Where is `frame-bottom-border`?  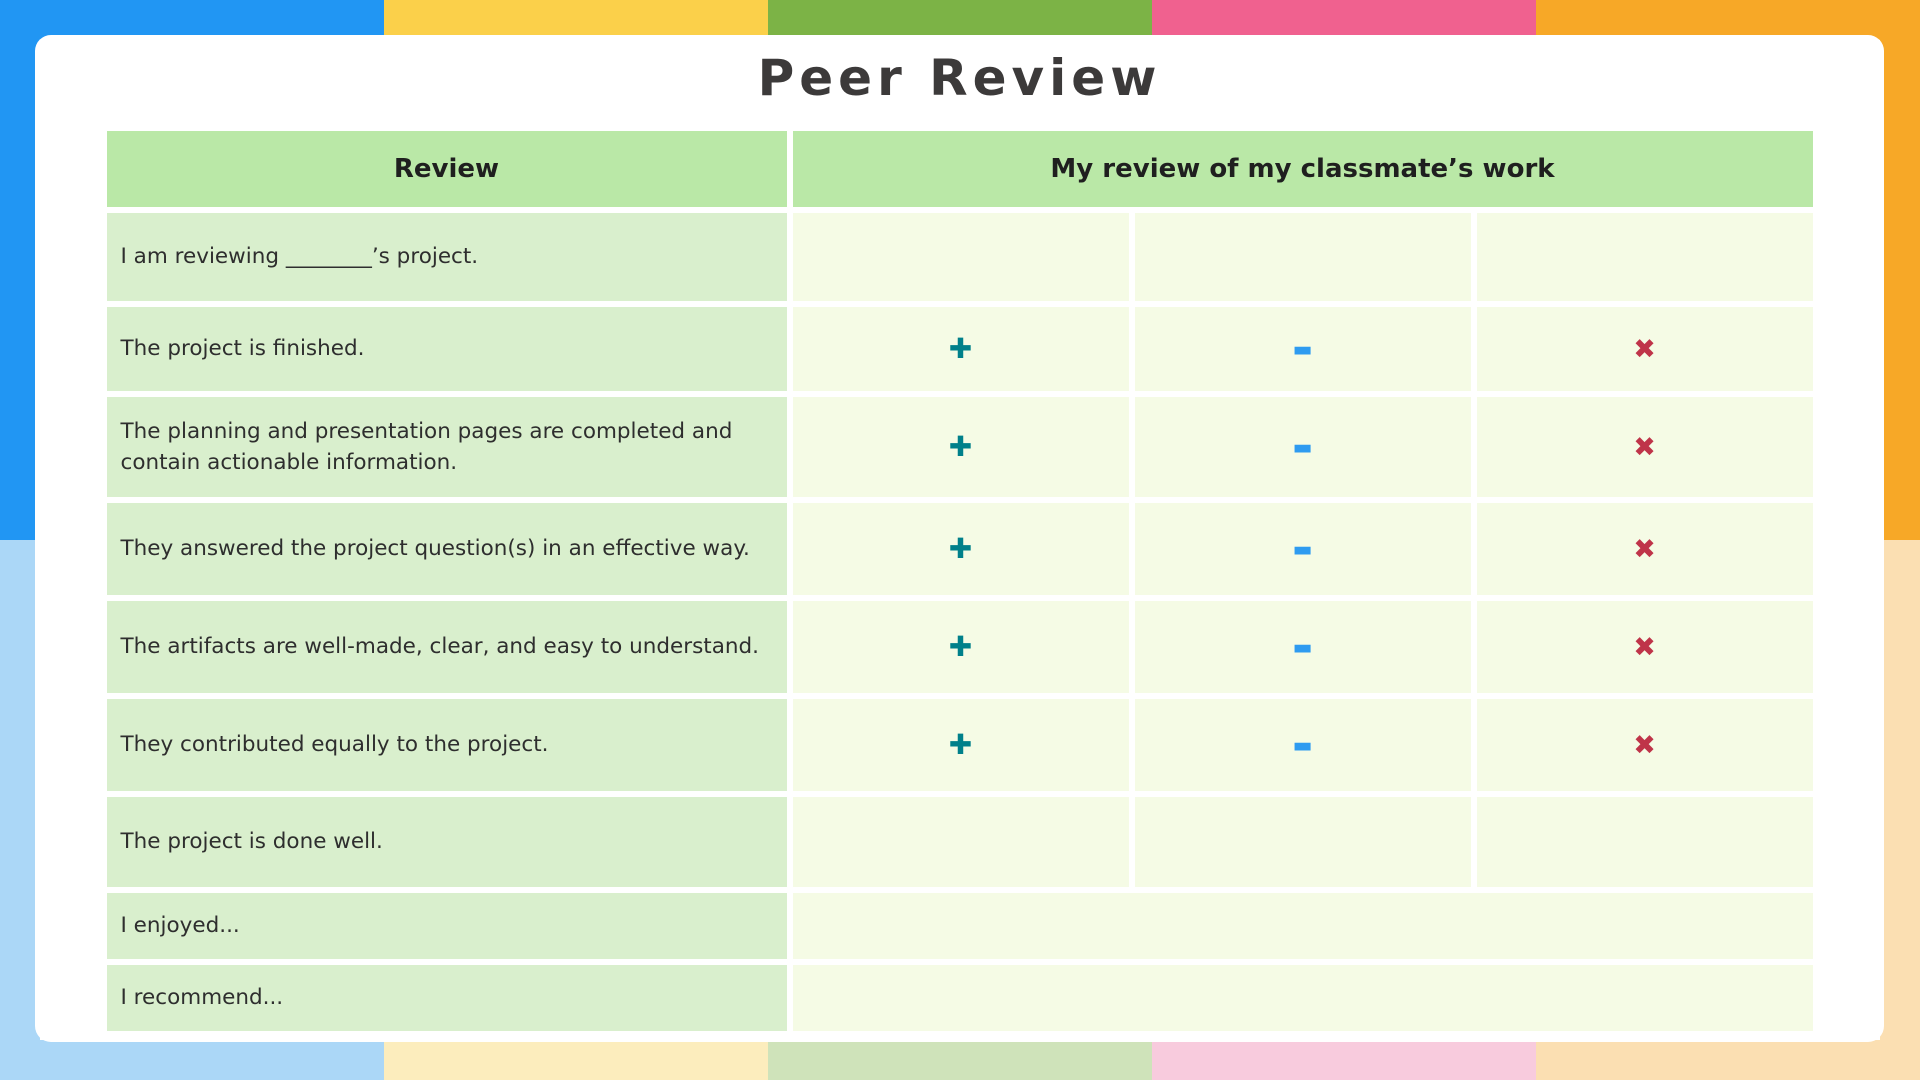
frame-bottom-border is located at coordinates (960, 1060).